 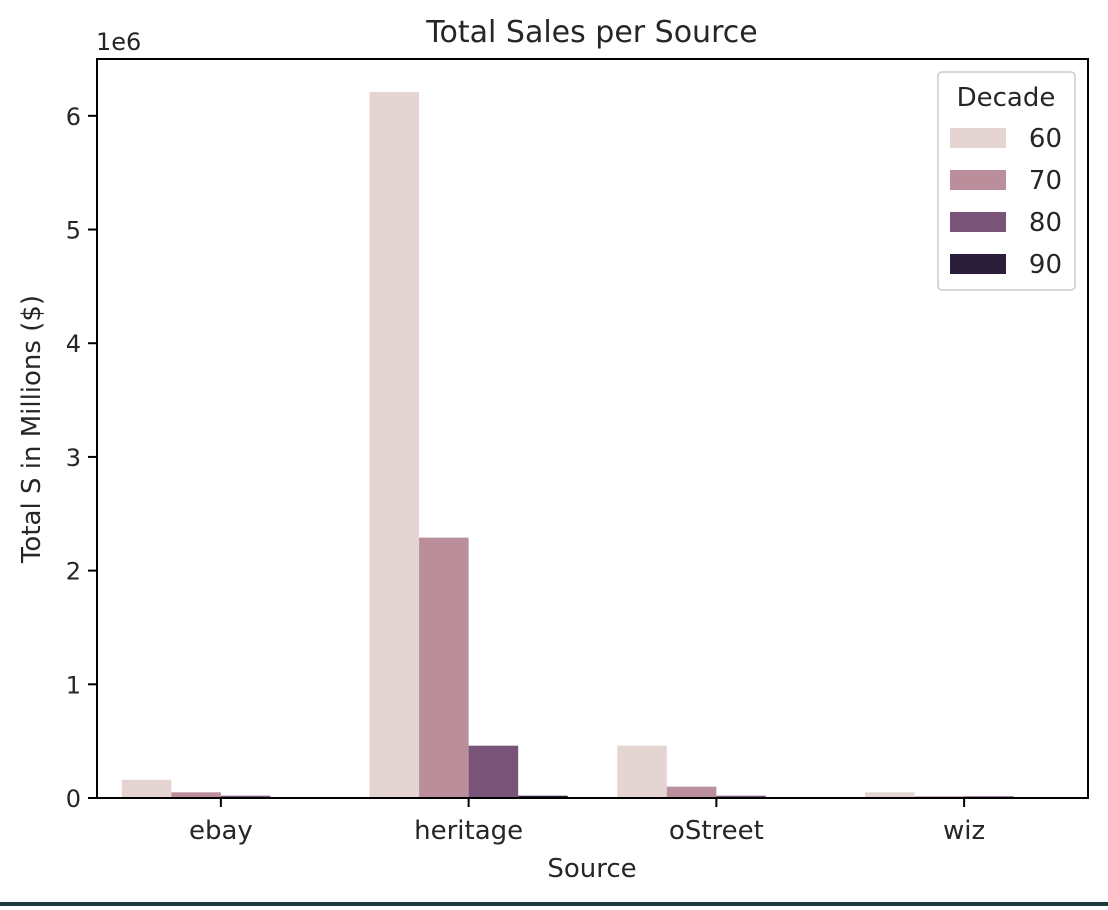 What do you see at coordinates (591, 869) in the screenshot?
I see `x-axis-label: Source` at bounding box center [591, 869].